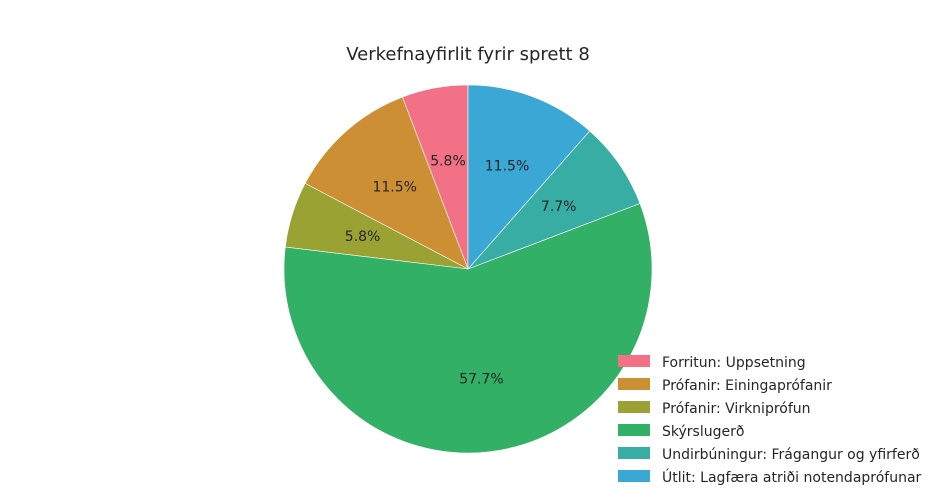  Describe the element at coordinates (448, 161) in the screenshot. I see `pie-percent-label-1: 5.8%` at that location.